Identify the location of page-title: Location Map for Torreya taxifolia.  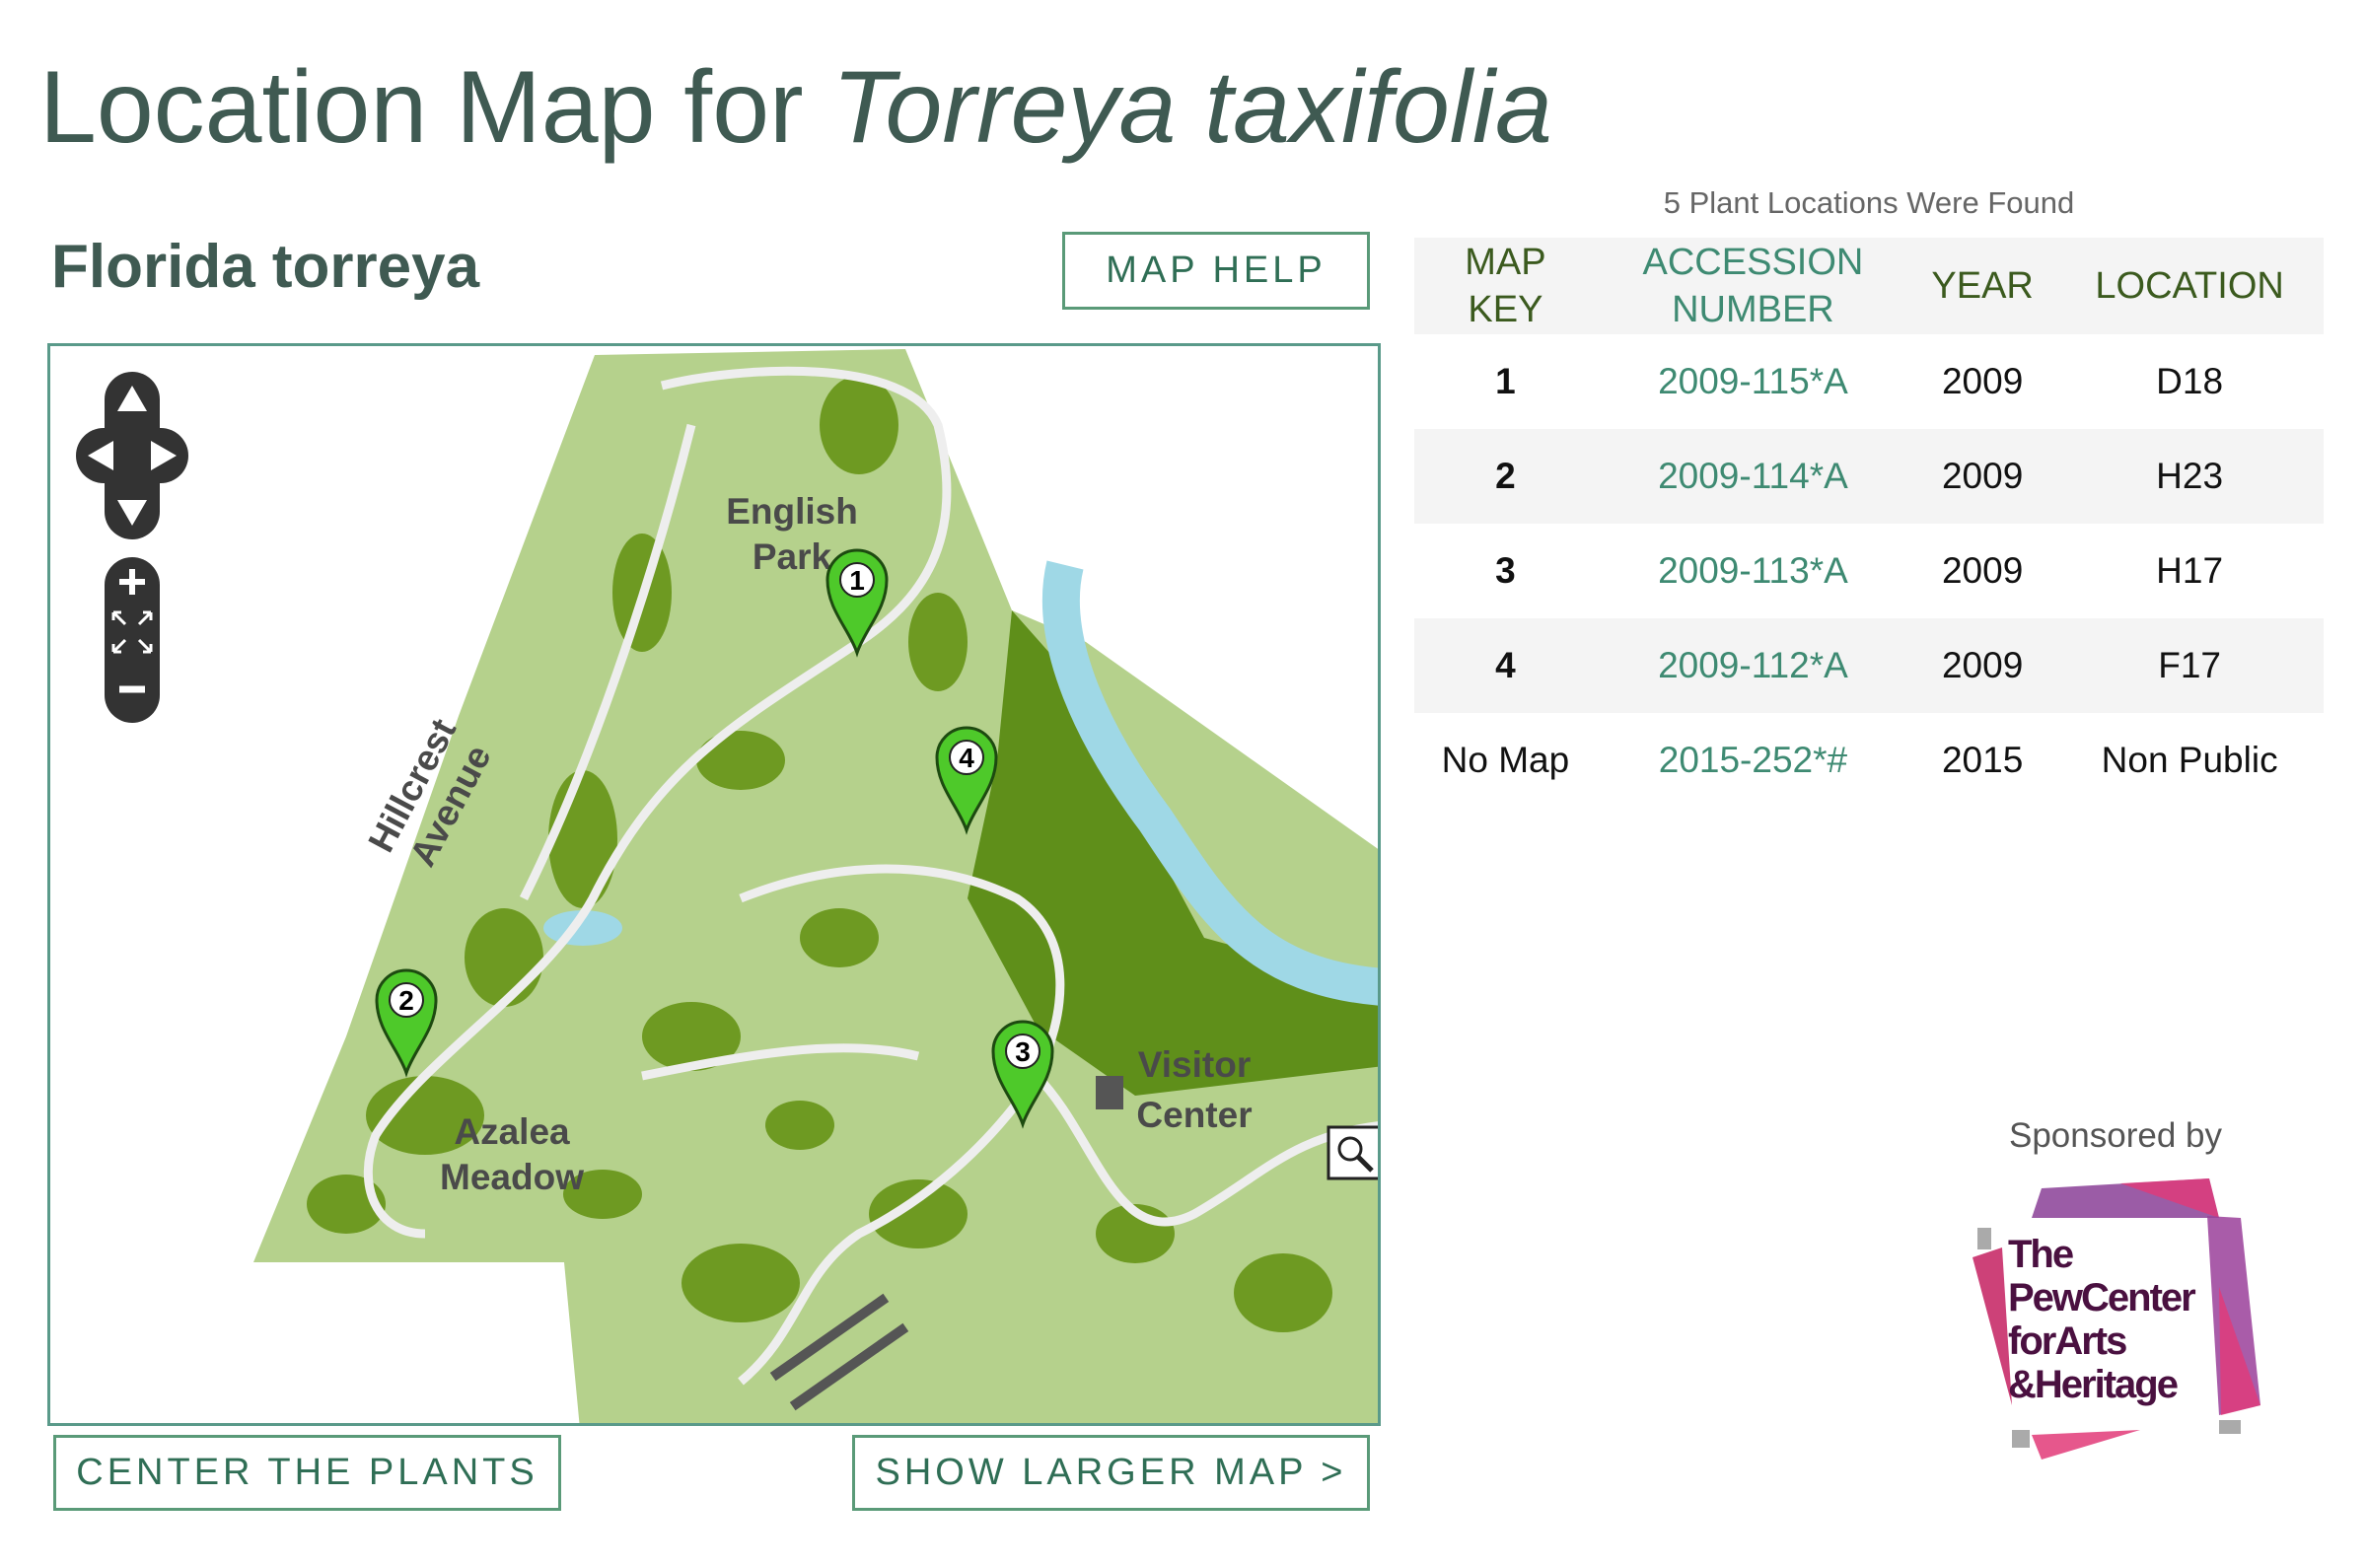
(796, 107).